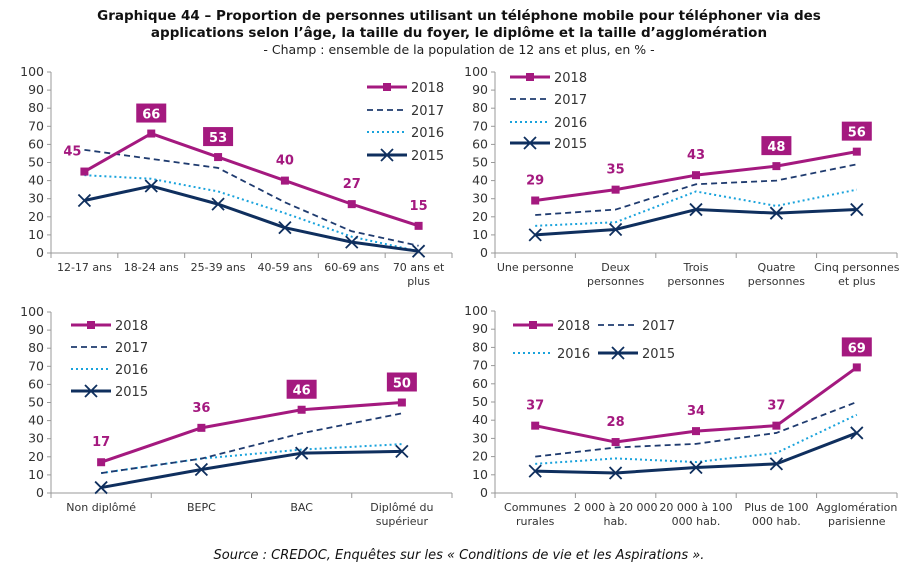 The image size is (918, 579). What do you see at coordinates (776, 521) in the screenshot?
I see `x-tick-label: 000 hab.` at bounding box center [776, 521].